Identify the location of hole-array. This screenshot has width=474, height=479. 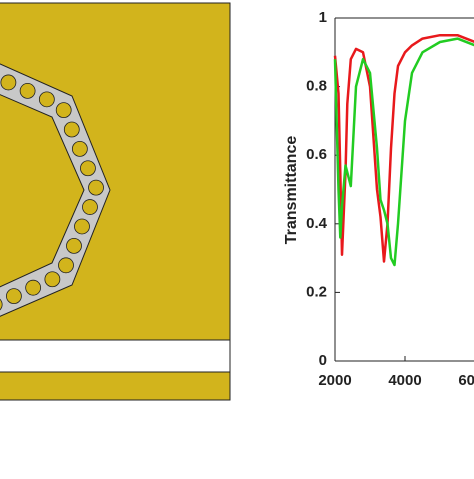
(52, 192).